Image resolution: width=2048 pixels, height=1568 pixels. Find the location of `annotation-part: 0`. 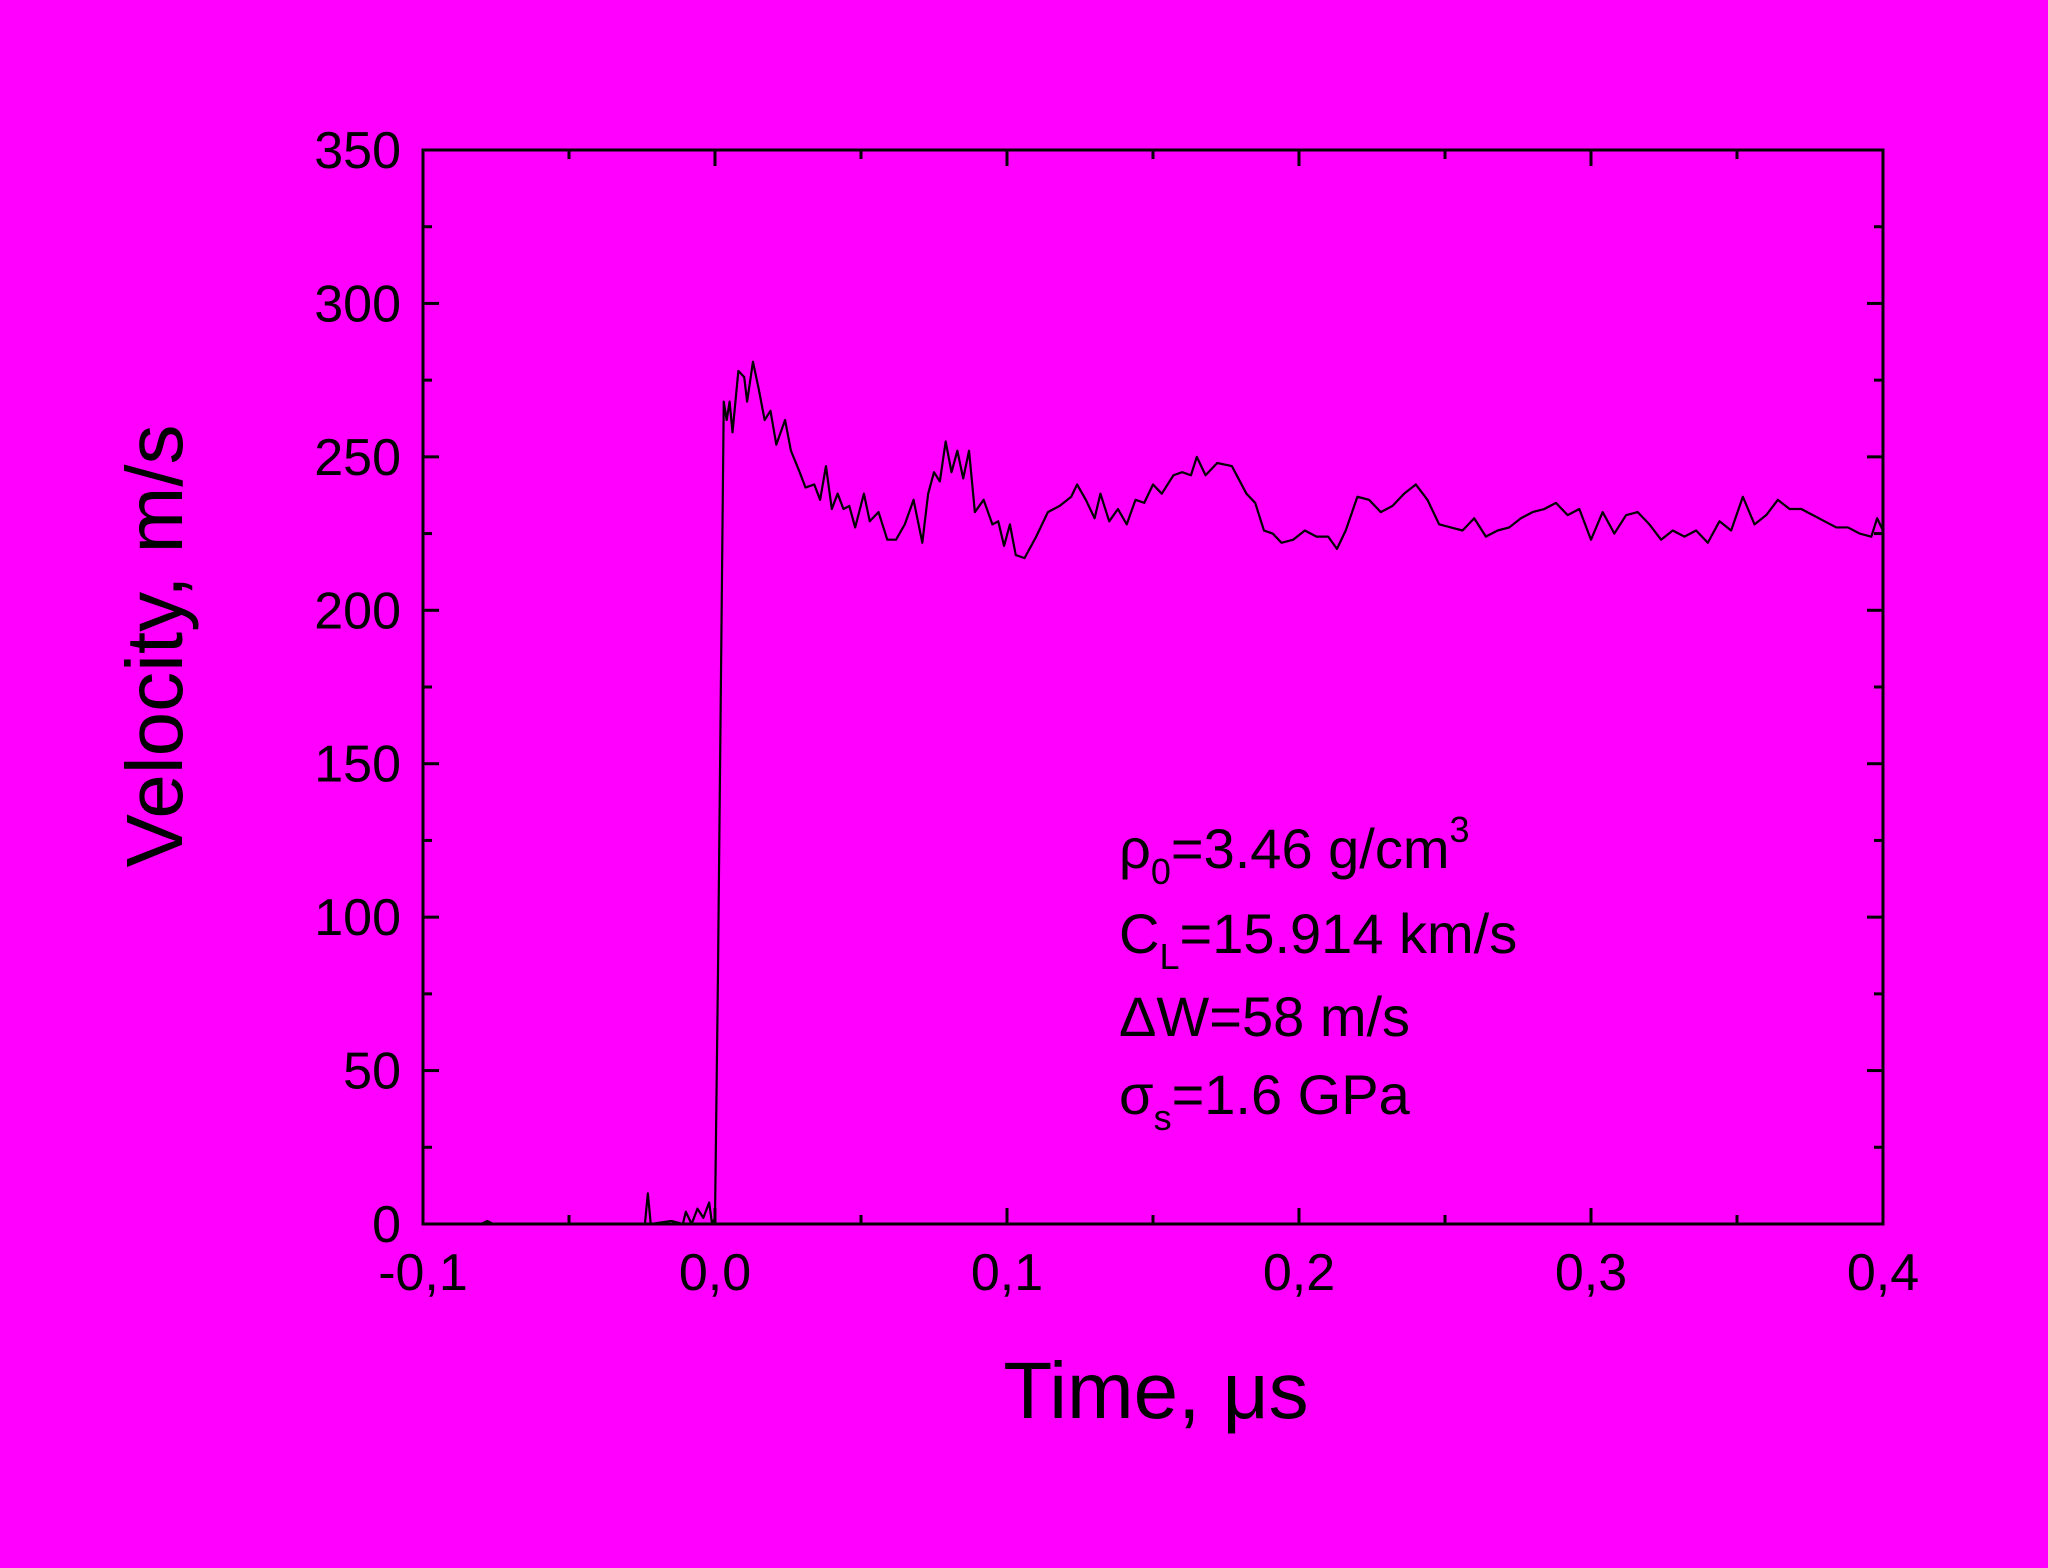

annotation-part: 0 is located at coordinates (1161, 871).